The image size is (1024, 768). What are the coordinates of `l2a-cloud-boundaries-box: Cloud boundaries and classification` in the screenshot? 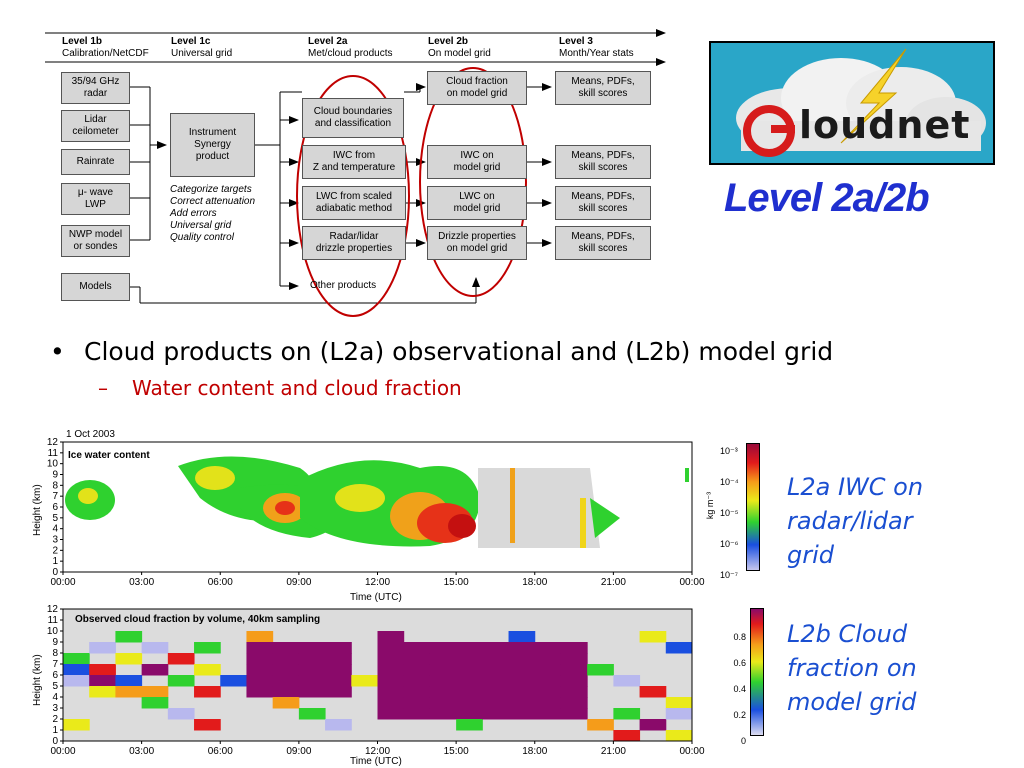 It's located at (353, 118).